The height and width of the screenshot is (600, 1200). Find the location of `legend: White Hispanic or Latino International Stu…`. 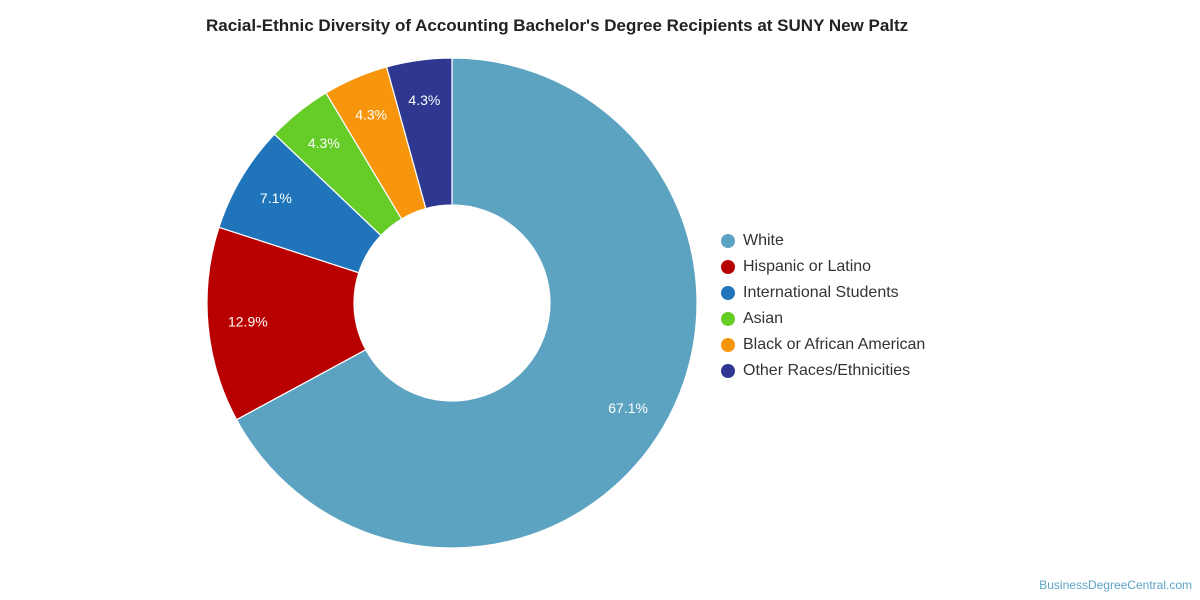

legend: White Hispanic or Latino International Stu… is located at coordinates (823, 306).